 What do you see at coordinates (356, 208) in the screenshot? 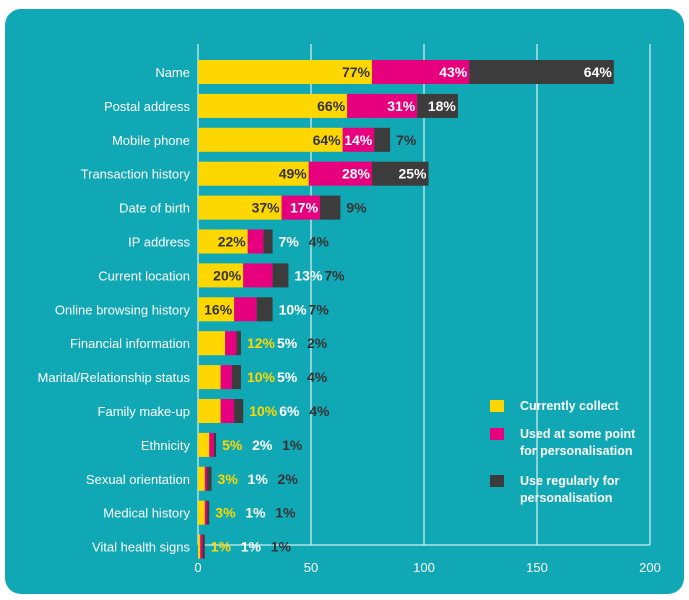
I see `value-label: 9%` at bounding box center [356, 208].